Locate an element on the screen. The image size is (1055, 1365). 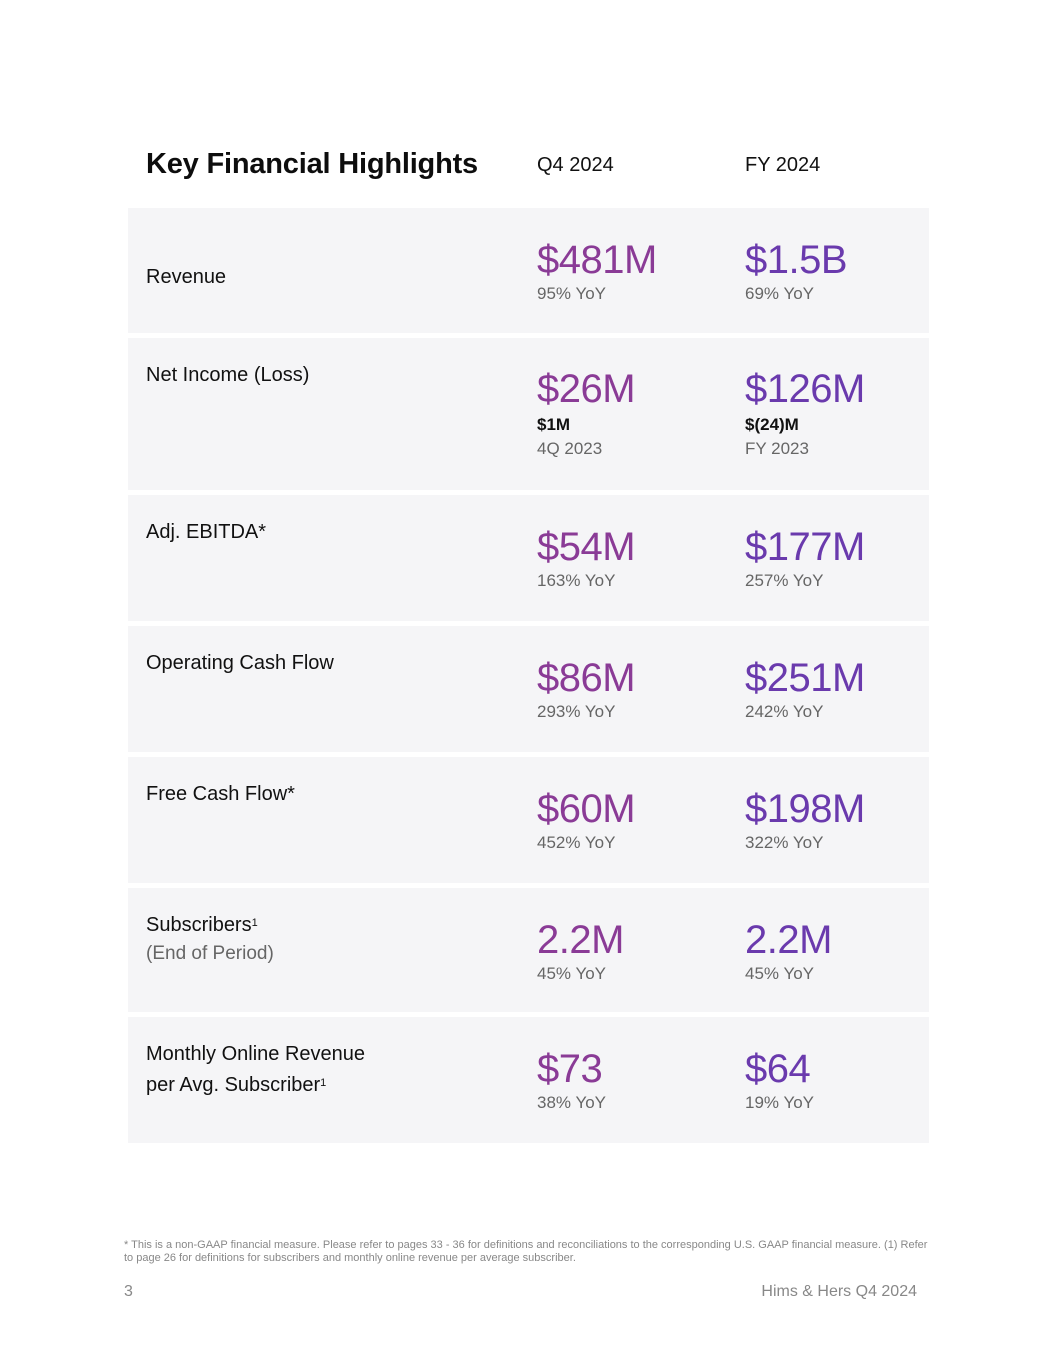
fy-cell: $177M 257% YoY is located at coordinates (805, 559).